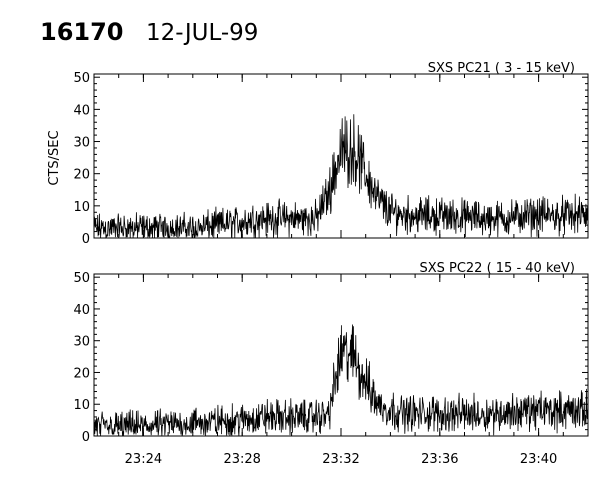  I want to click on panel-pc22-title: SXS PC22 ( 15 - 40 keV), so click(497, 268).